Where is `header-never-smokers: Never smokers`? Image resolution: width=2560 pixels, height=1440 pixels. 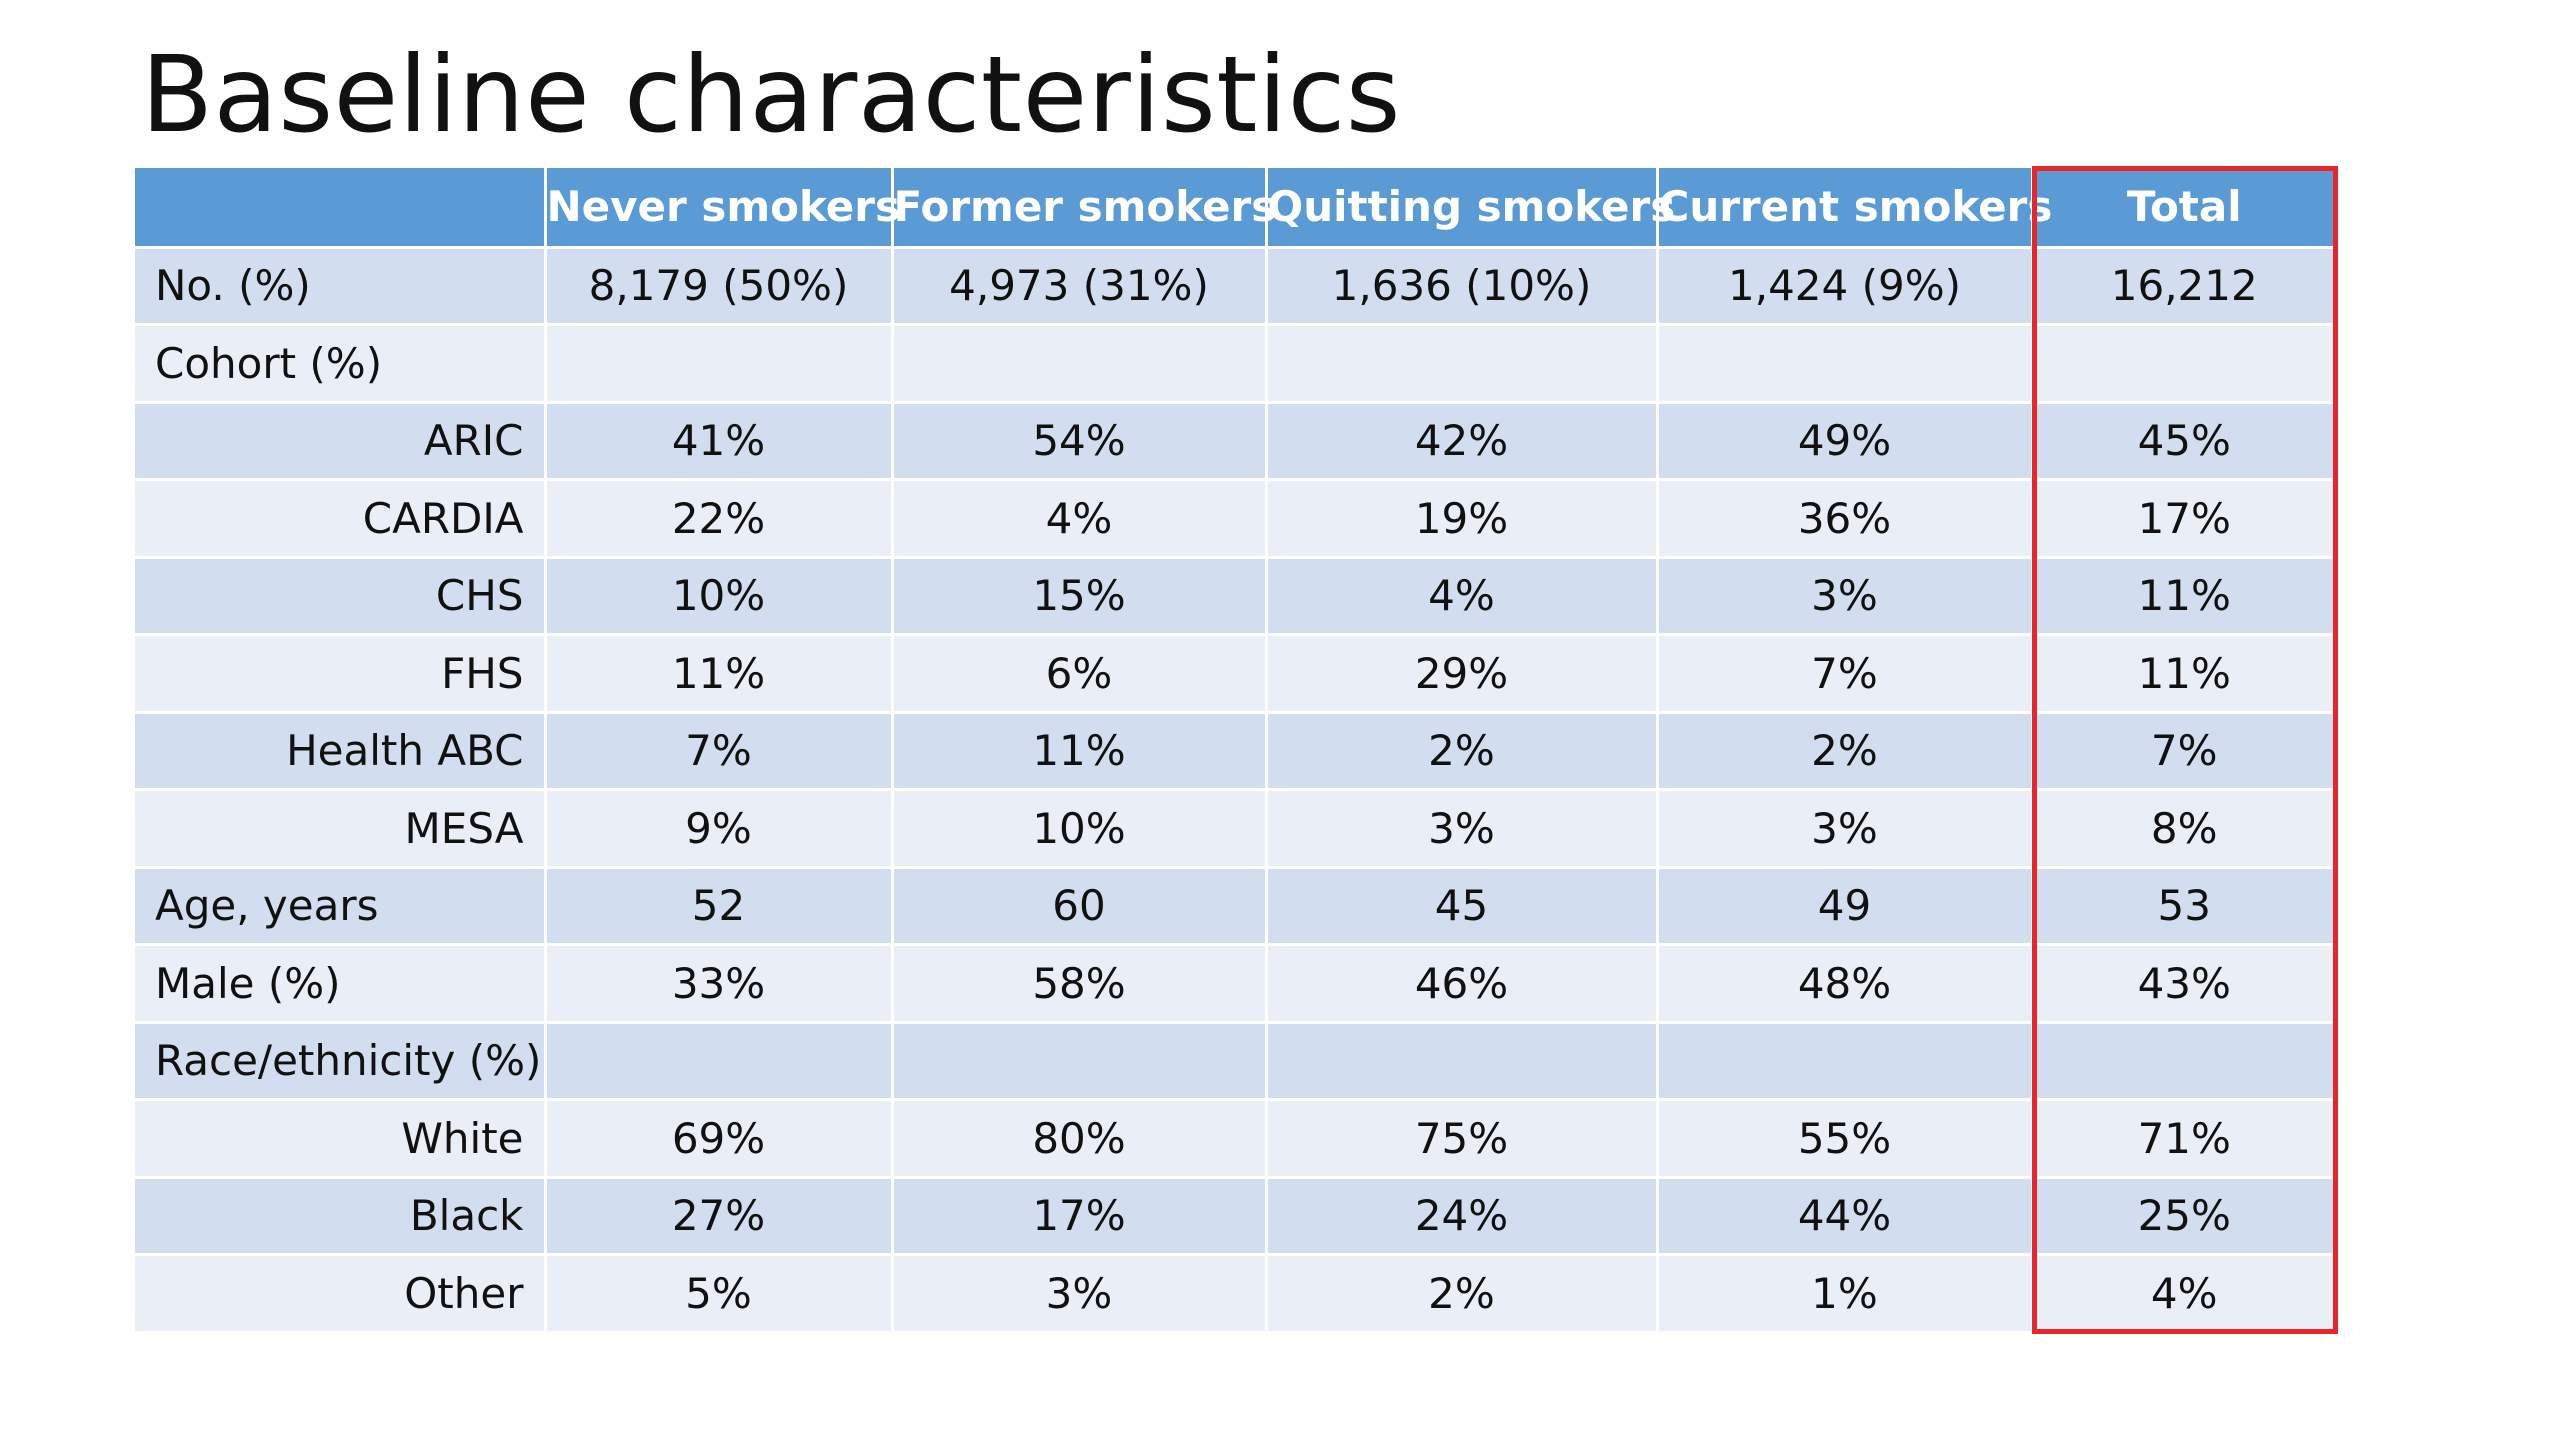 header-never-smokers: Never smokers is located at coordinates (722, 208).